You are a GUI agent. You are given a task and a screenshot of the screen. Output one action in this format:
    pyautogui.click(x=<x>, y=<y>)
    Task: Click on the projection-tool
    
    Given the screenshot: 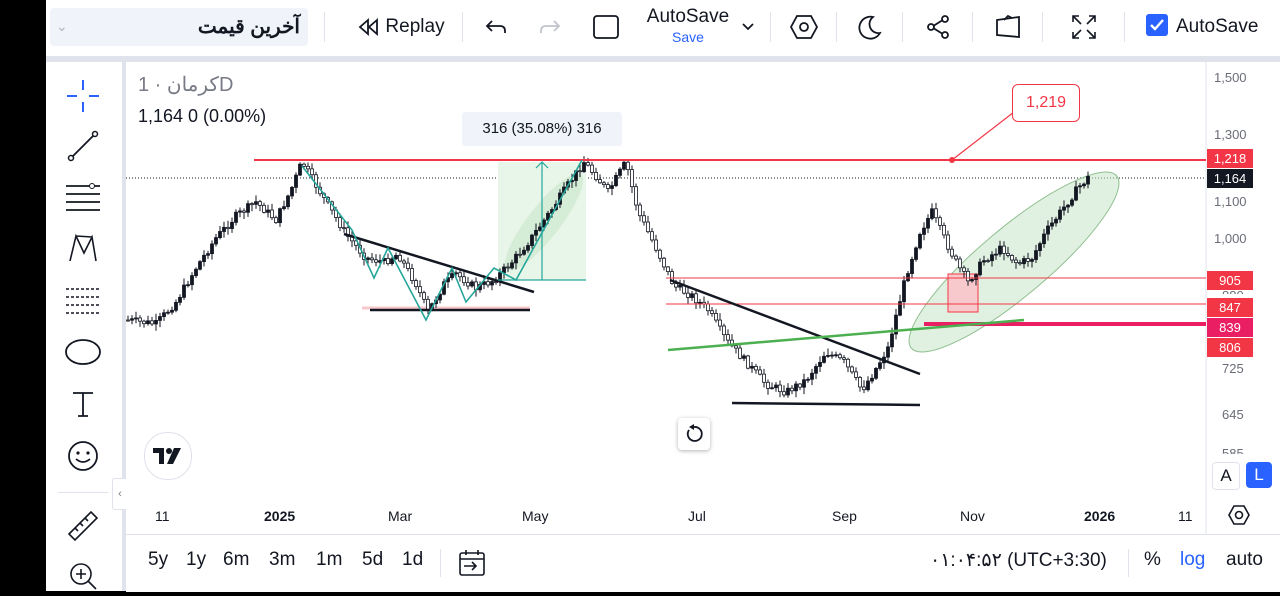 What is the action you would take?
    pyautogui.click(x=83, y=300)
    